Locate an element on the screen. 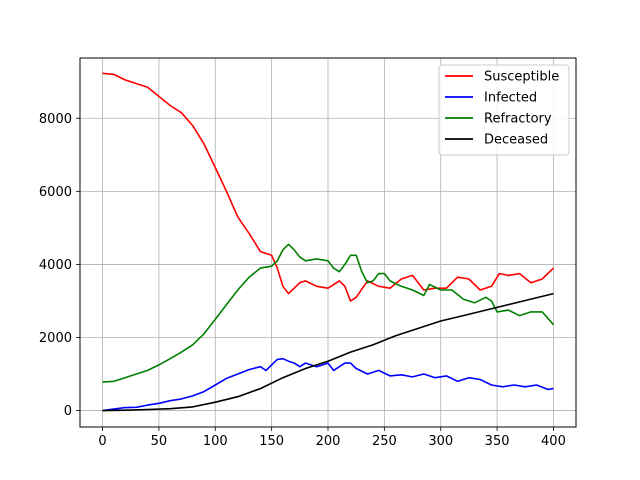 Image resolution: width=640 pixels, height=480 pixels. x-axis: 0 50 100 150 200 250 300 350 400 is located at coordinates (332, 438).